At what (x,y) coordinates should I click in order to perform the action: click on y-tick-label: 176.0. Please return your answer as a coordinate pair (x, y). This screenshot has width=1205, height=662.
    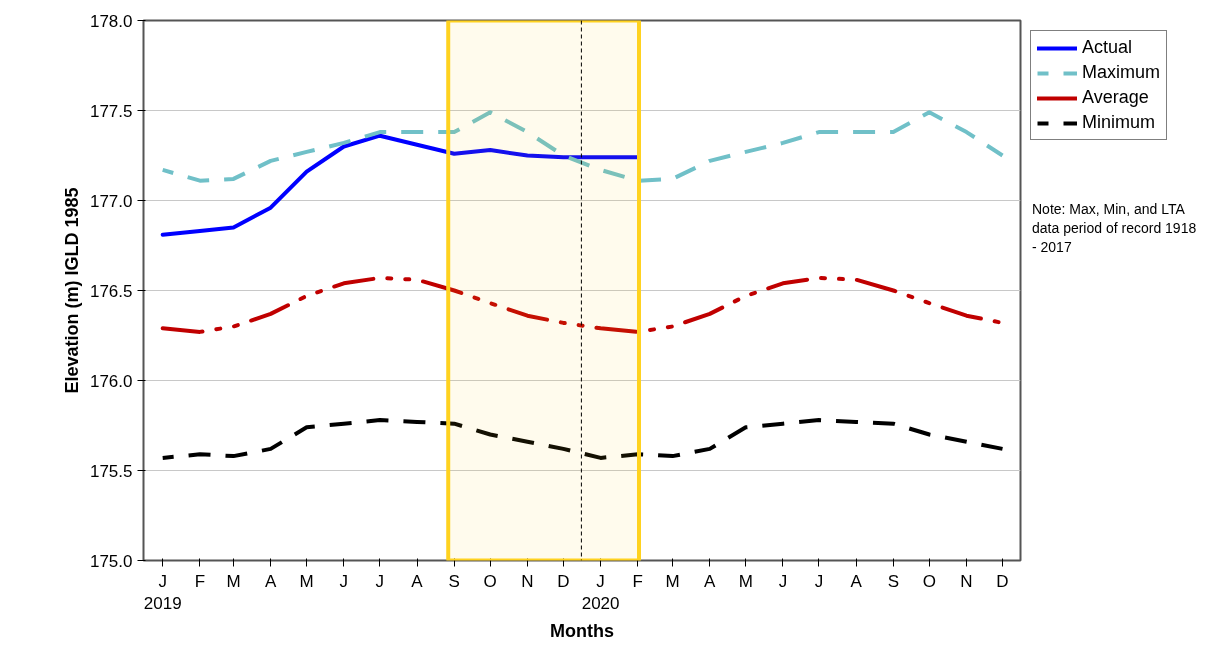
    Looking at the image, I should click on (111, 381).